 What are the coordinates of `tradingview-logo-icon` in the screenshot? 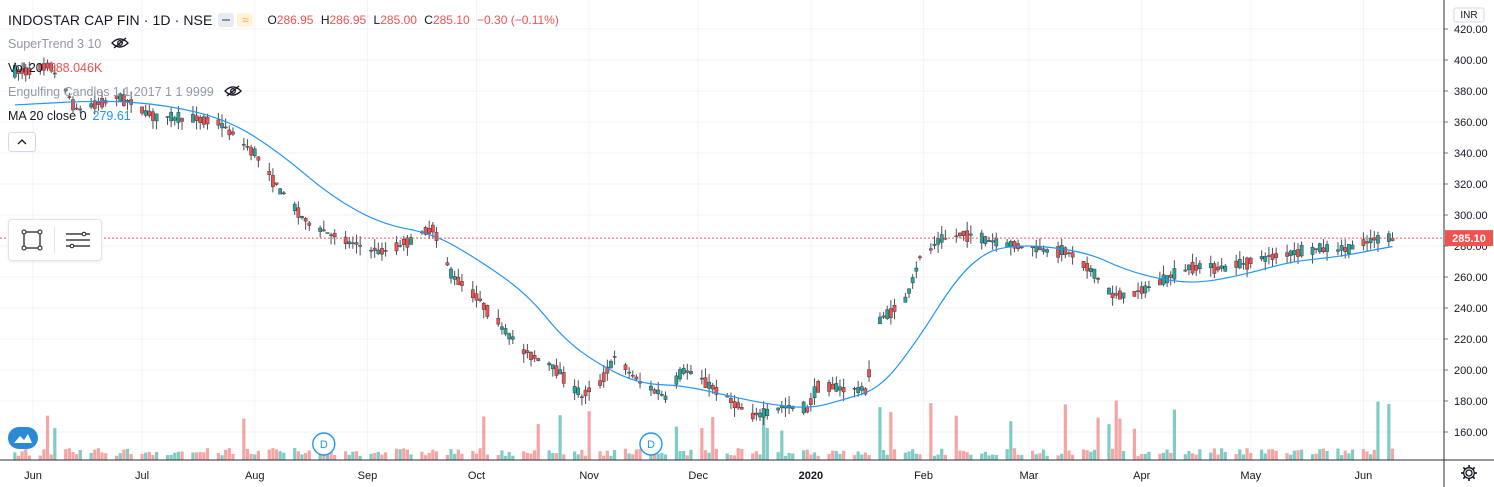 It's located at (23, 438).